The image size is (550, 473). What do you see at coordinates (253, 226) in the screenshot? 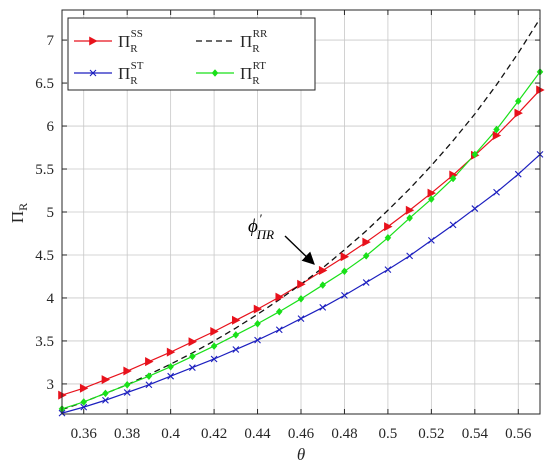
I see `annotation-main: ϕ` at bounding box center [253, 226].